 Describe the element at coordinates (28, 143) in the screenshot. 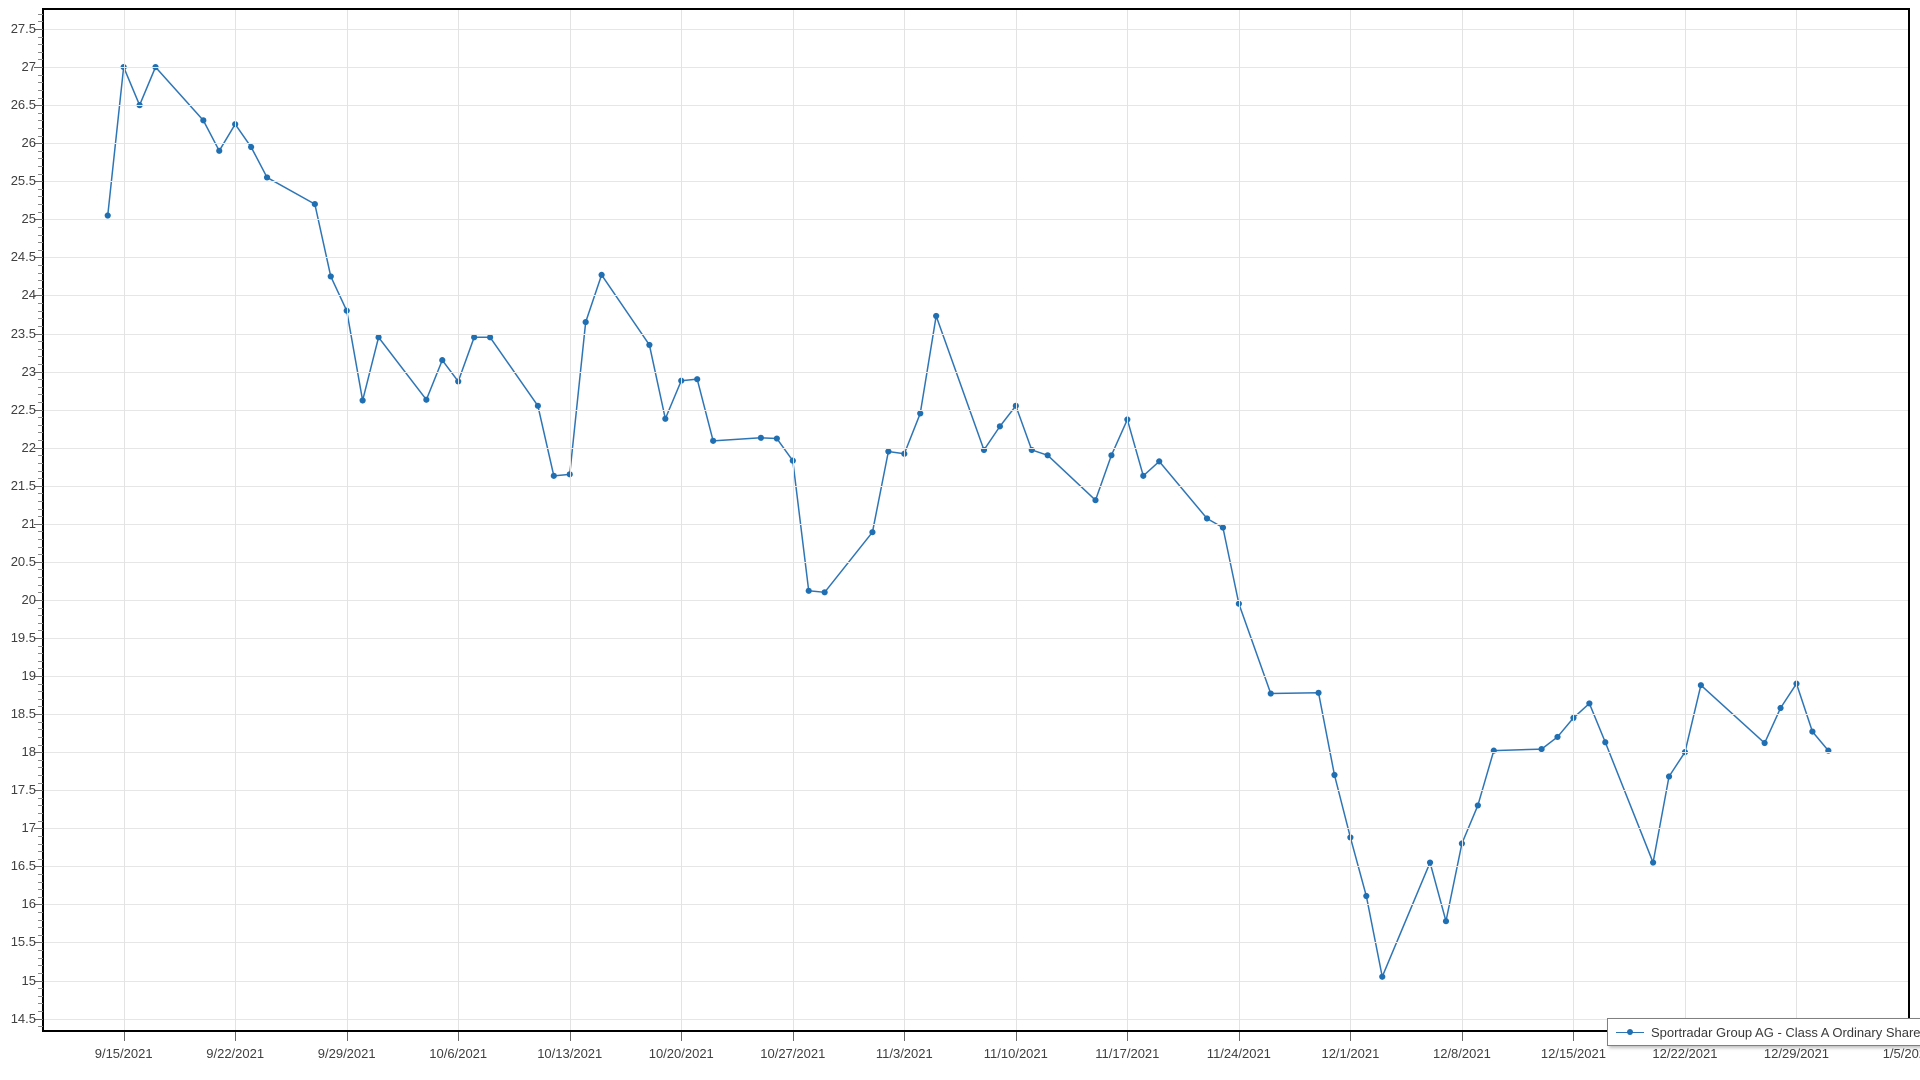

I see `y-tick-label: 26` at that location.